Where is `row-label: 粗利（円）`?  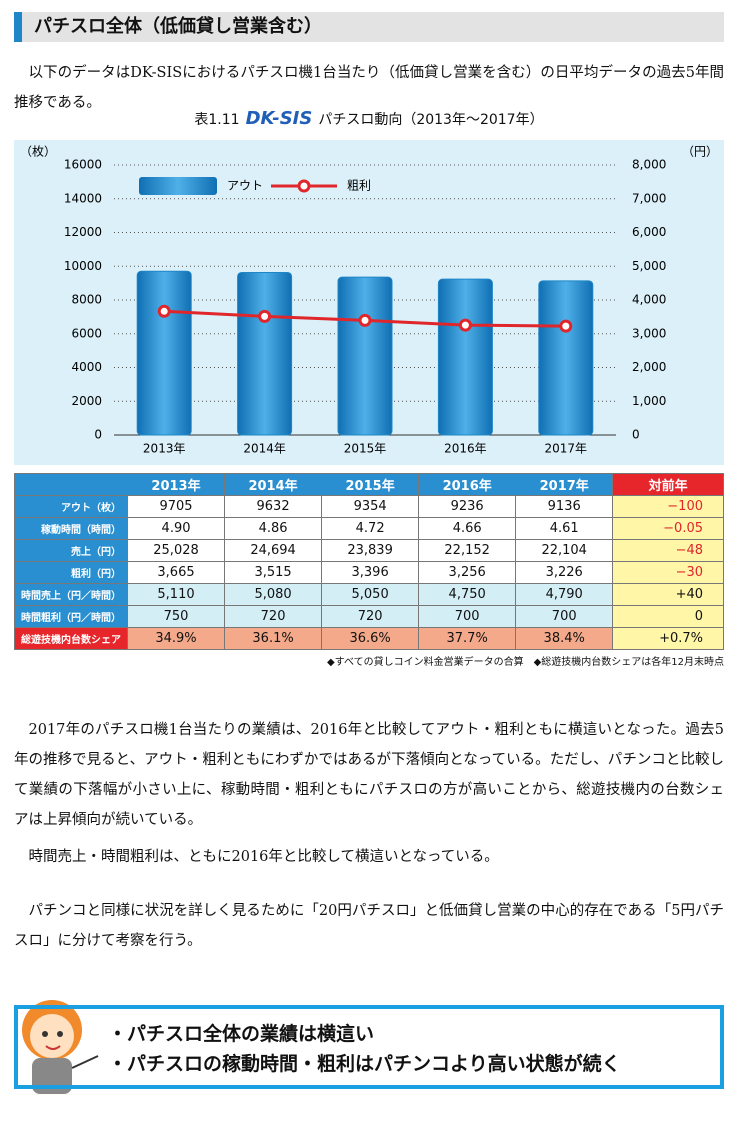
row-label: 粗利（円） is located at coordinates (71, 572).